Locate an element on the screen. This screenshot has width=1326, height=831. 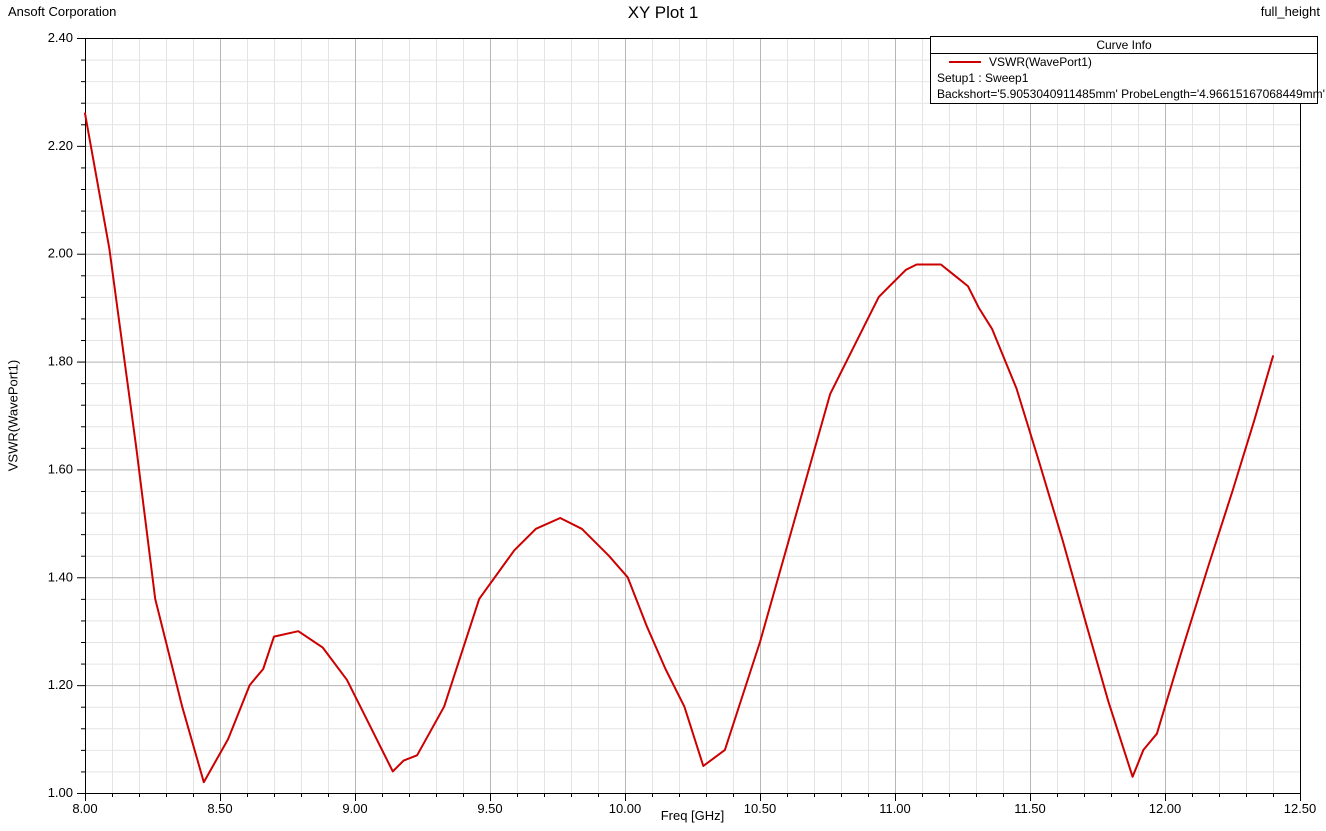
design-variation-label: full_height is located at coordinates (1290, 11).